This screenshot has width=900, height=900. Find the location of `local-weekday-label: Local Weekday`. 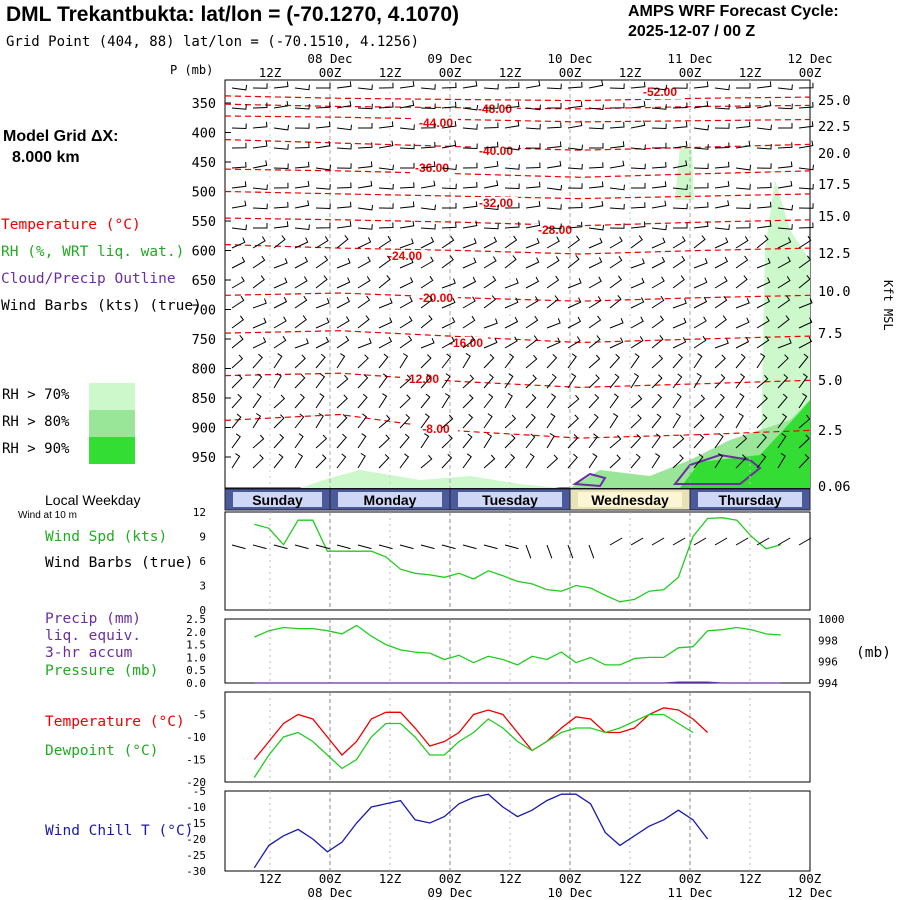

local-weekday-label: Local Weekday is located at coordinates (93, 500).